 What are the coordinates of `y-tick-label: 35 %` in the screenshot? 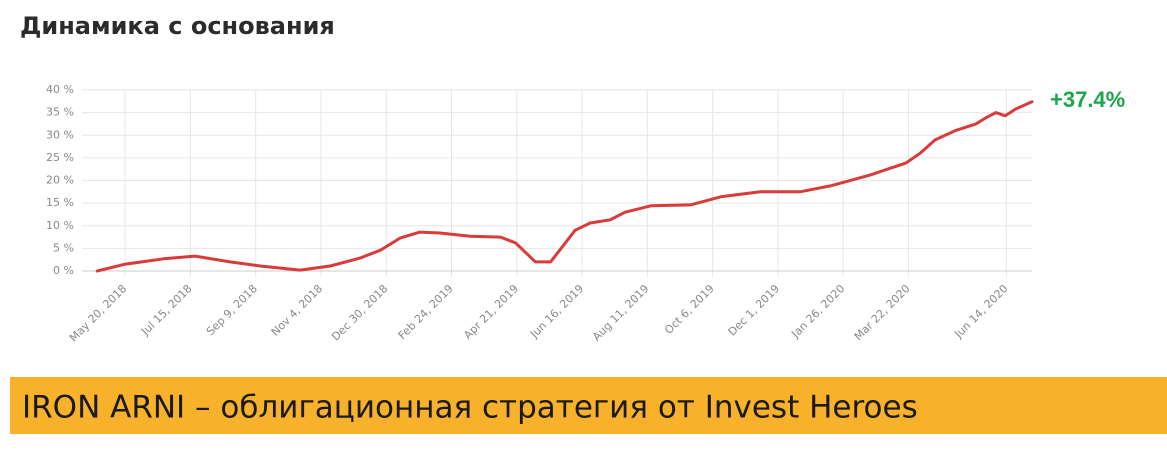 It's located at (60, 112).